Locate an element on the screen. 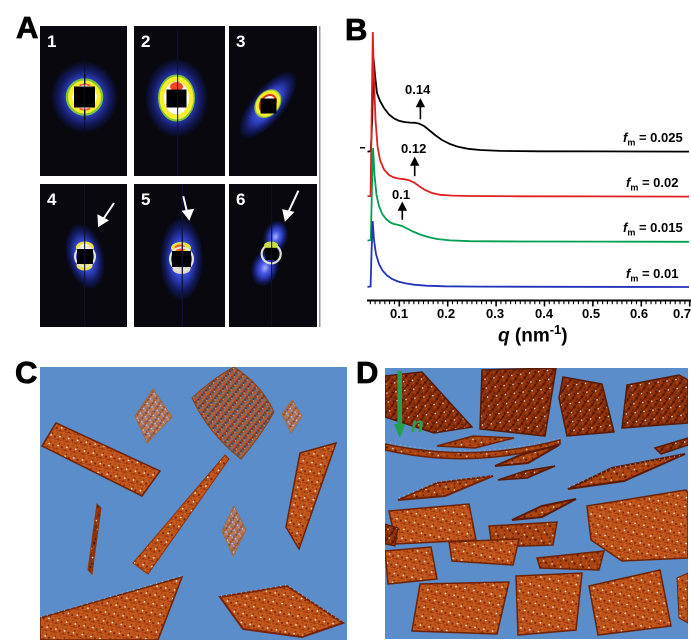  svg-text: 3 is located at coordinates (240, 41).